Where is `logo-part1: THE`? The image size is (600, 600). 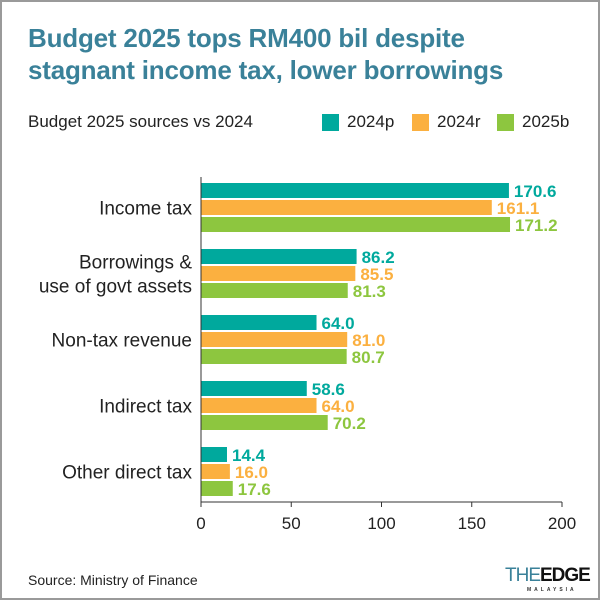
logo-part1: THE is located at coordinates (523, 575).